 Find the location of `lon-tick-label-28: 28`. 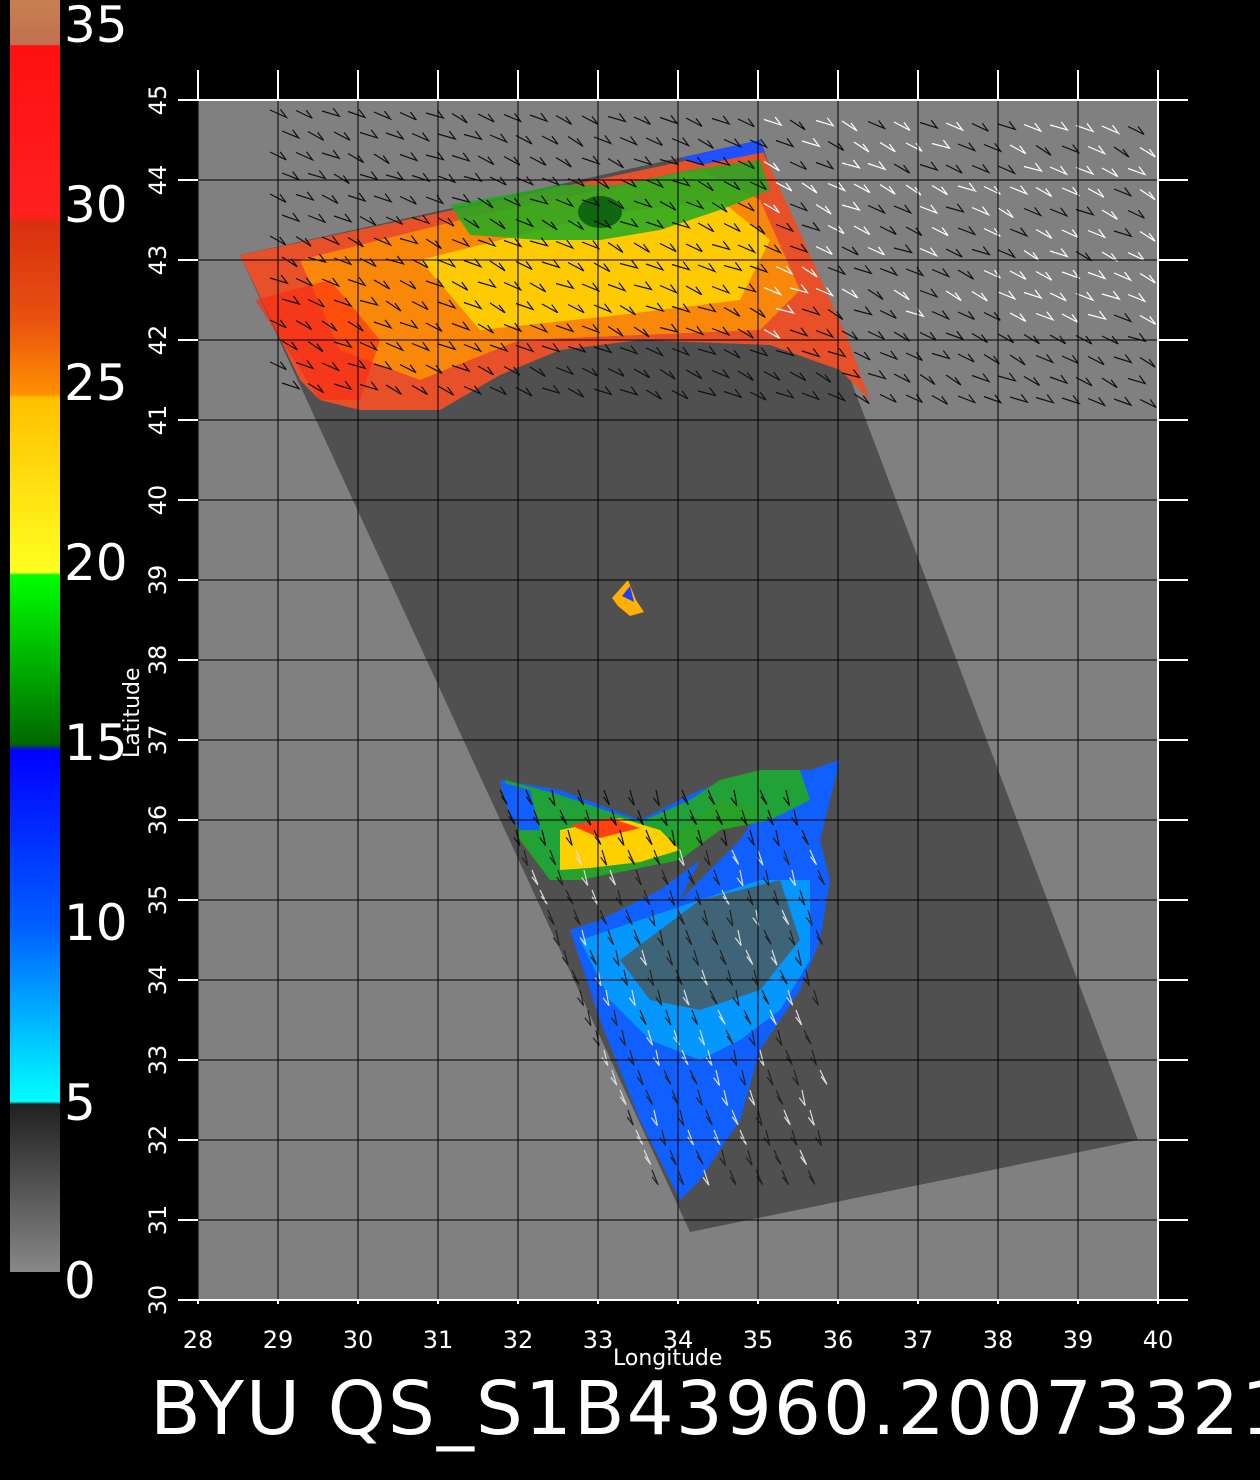

lon-tick-label-28: 28 is located at coordinates (198, 1340).